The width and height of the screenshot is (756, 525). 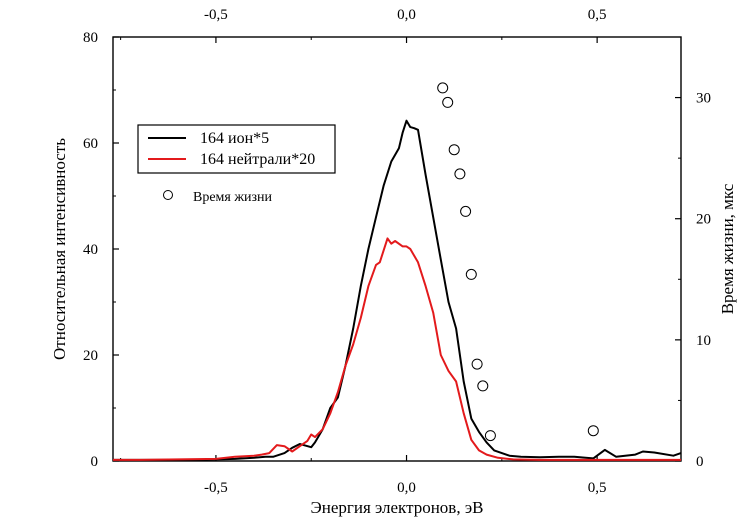 I want to click on legend-box, so click(x=236, y=149).